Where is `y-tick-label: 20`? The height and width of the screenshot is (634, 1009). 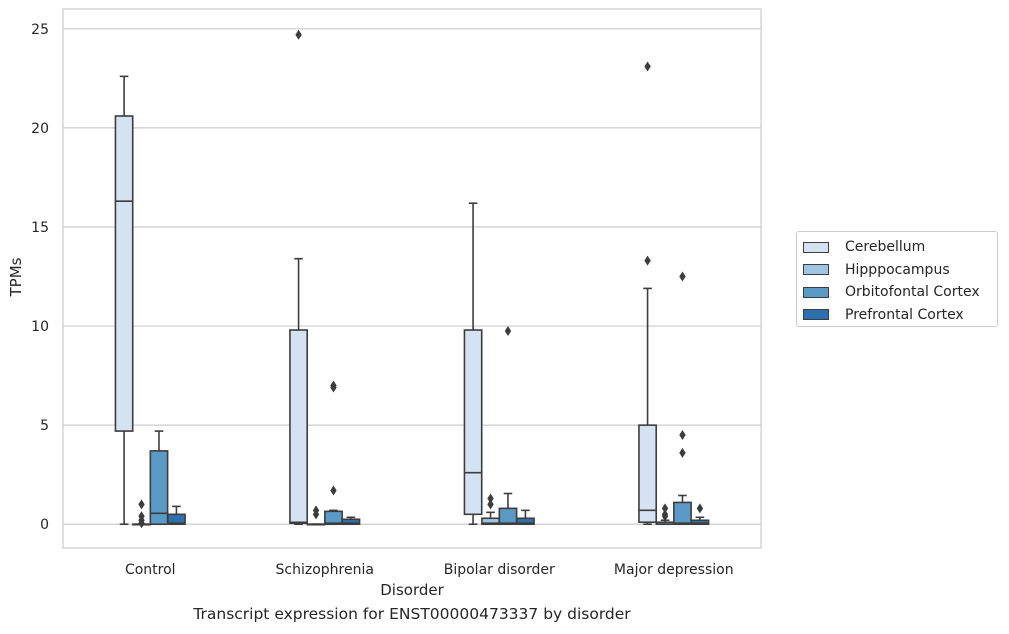
y-tick-label: 20 is located at coordinates (40, 129).